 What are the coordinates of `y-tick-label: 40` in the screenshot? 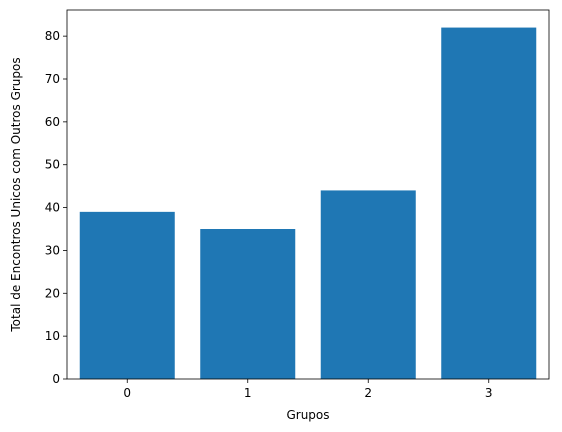 It's located at (52, 208).